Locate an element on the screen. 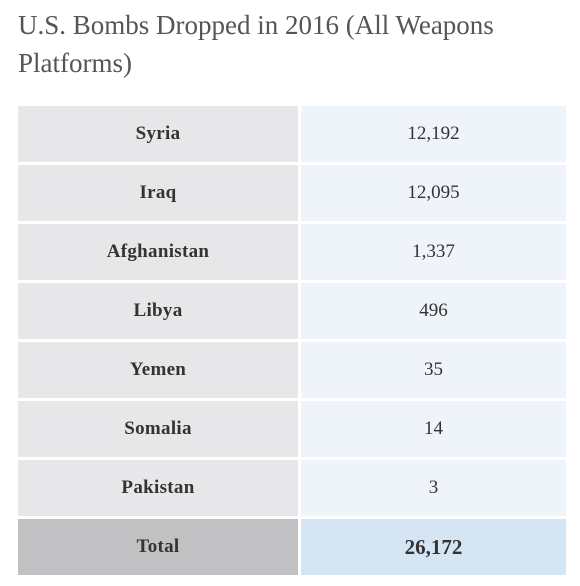  table-row: Yemen 35 is located at coordinates (292, 370).